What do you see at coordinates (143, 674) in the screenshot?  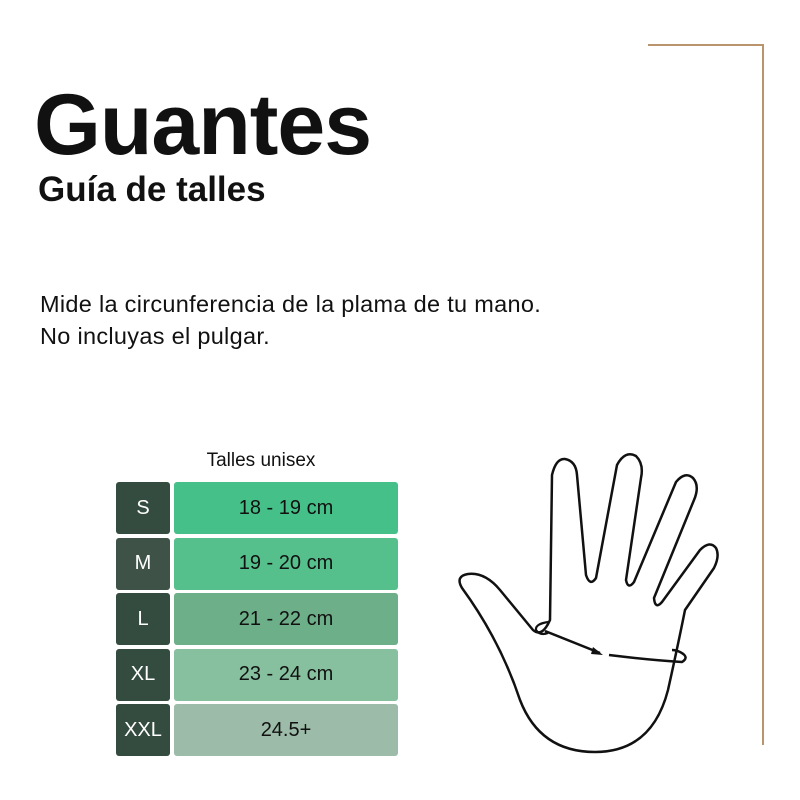 I see `size-label: XL` at bounding box center [143, 674].